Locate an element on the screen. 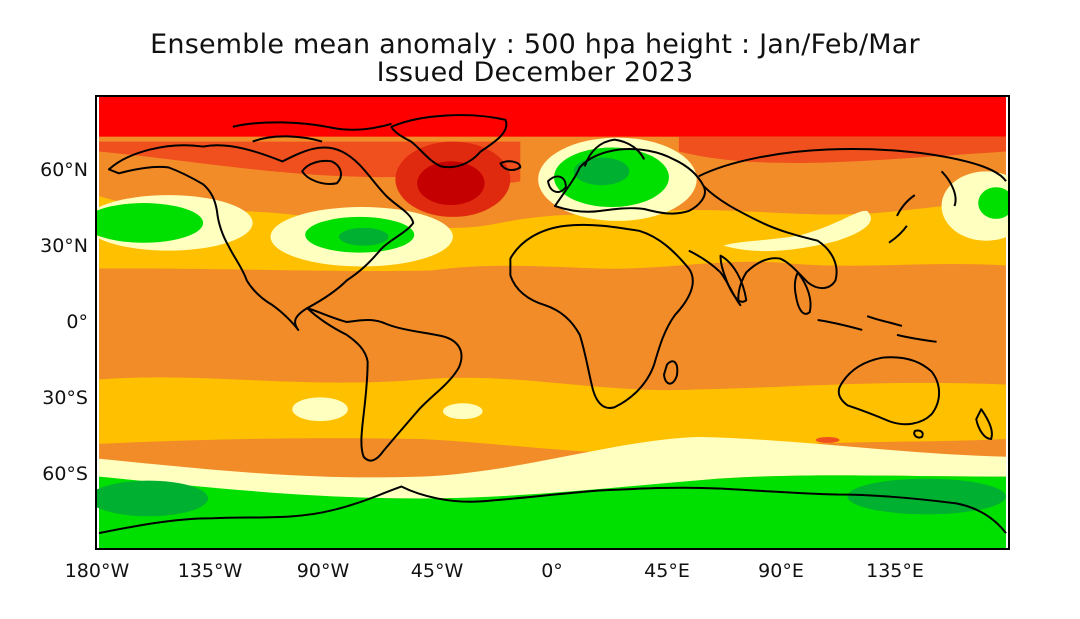  x-tick-180w: 180°W is located at coordinates (97, 571).